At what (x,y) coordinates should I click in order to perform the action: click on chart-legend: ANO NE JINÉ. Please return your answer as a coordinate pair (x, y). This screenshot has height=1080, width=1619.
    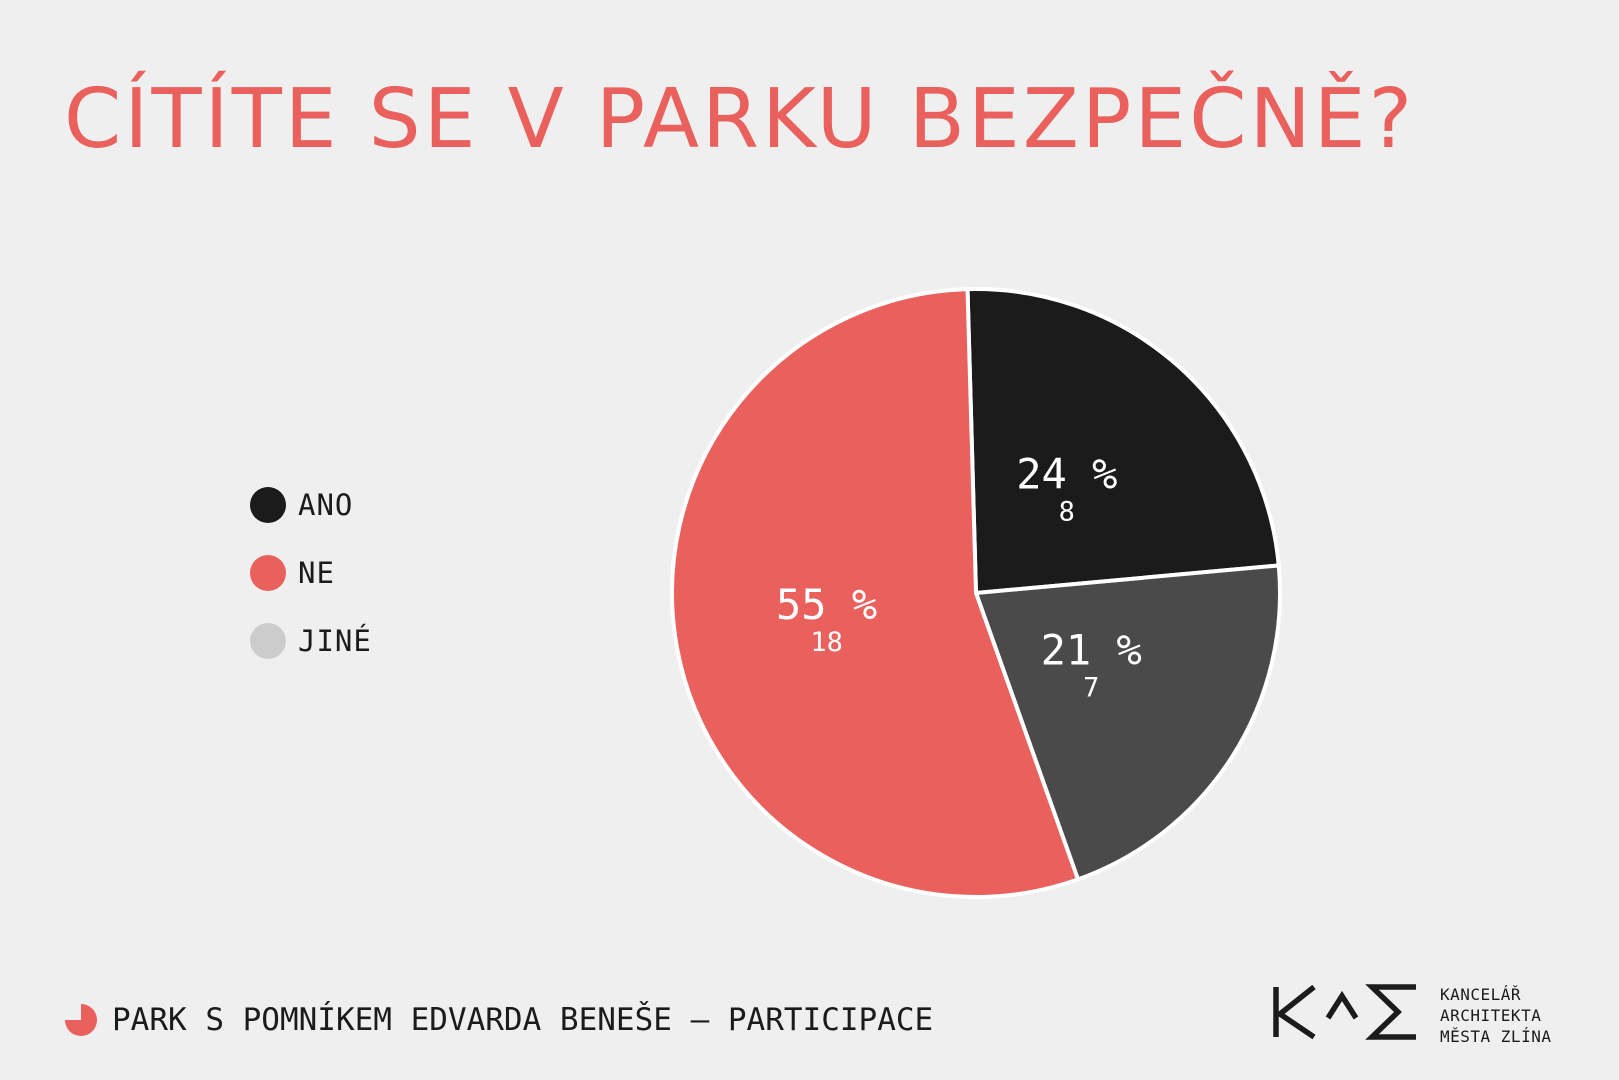
    Looking at the image, I should click on (311, 589).